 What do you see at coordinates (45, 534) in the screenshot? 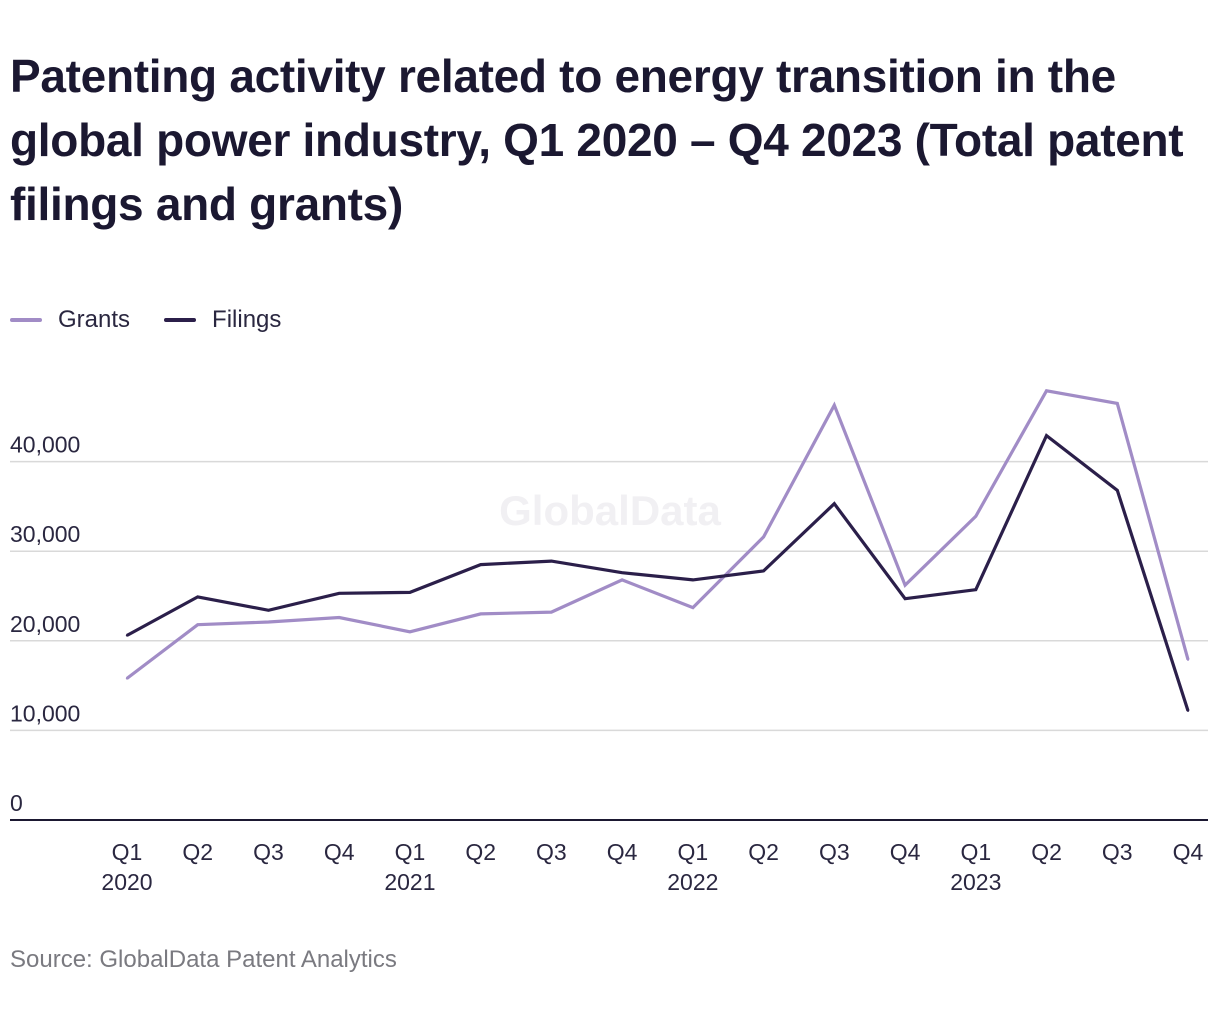
I see `y-tick-label-30000: 30,000` at bounding box center [45, 534].